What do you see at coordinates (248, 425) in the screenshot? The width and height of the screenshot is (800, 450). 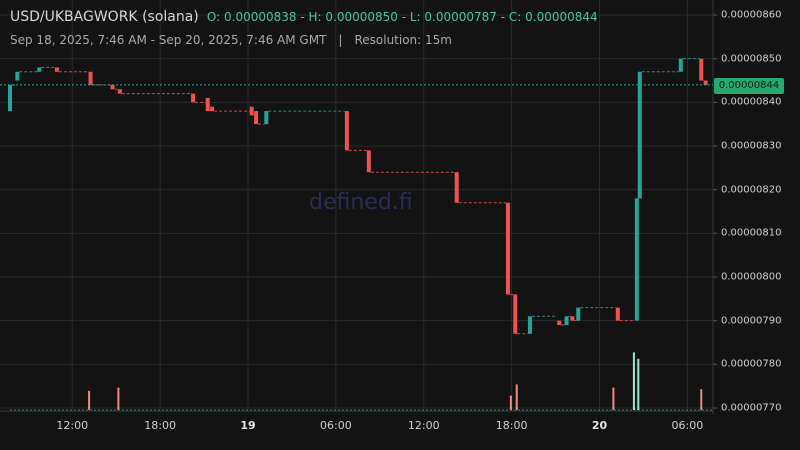 I see `x-tick-label: 19` at bounding box center [248, 425].